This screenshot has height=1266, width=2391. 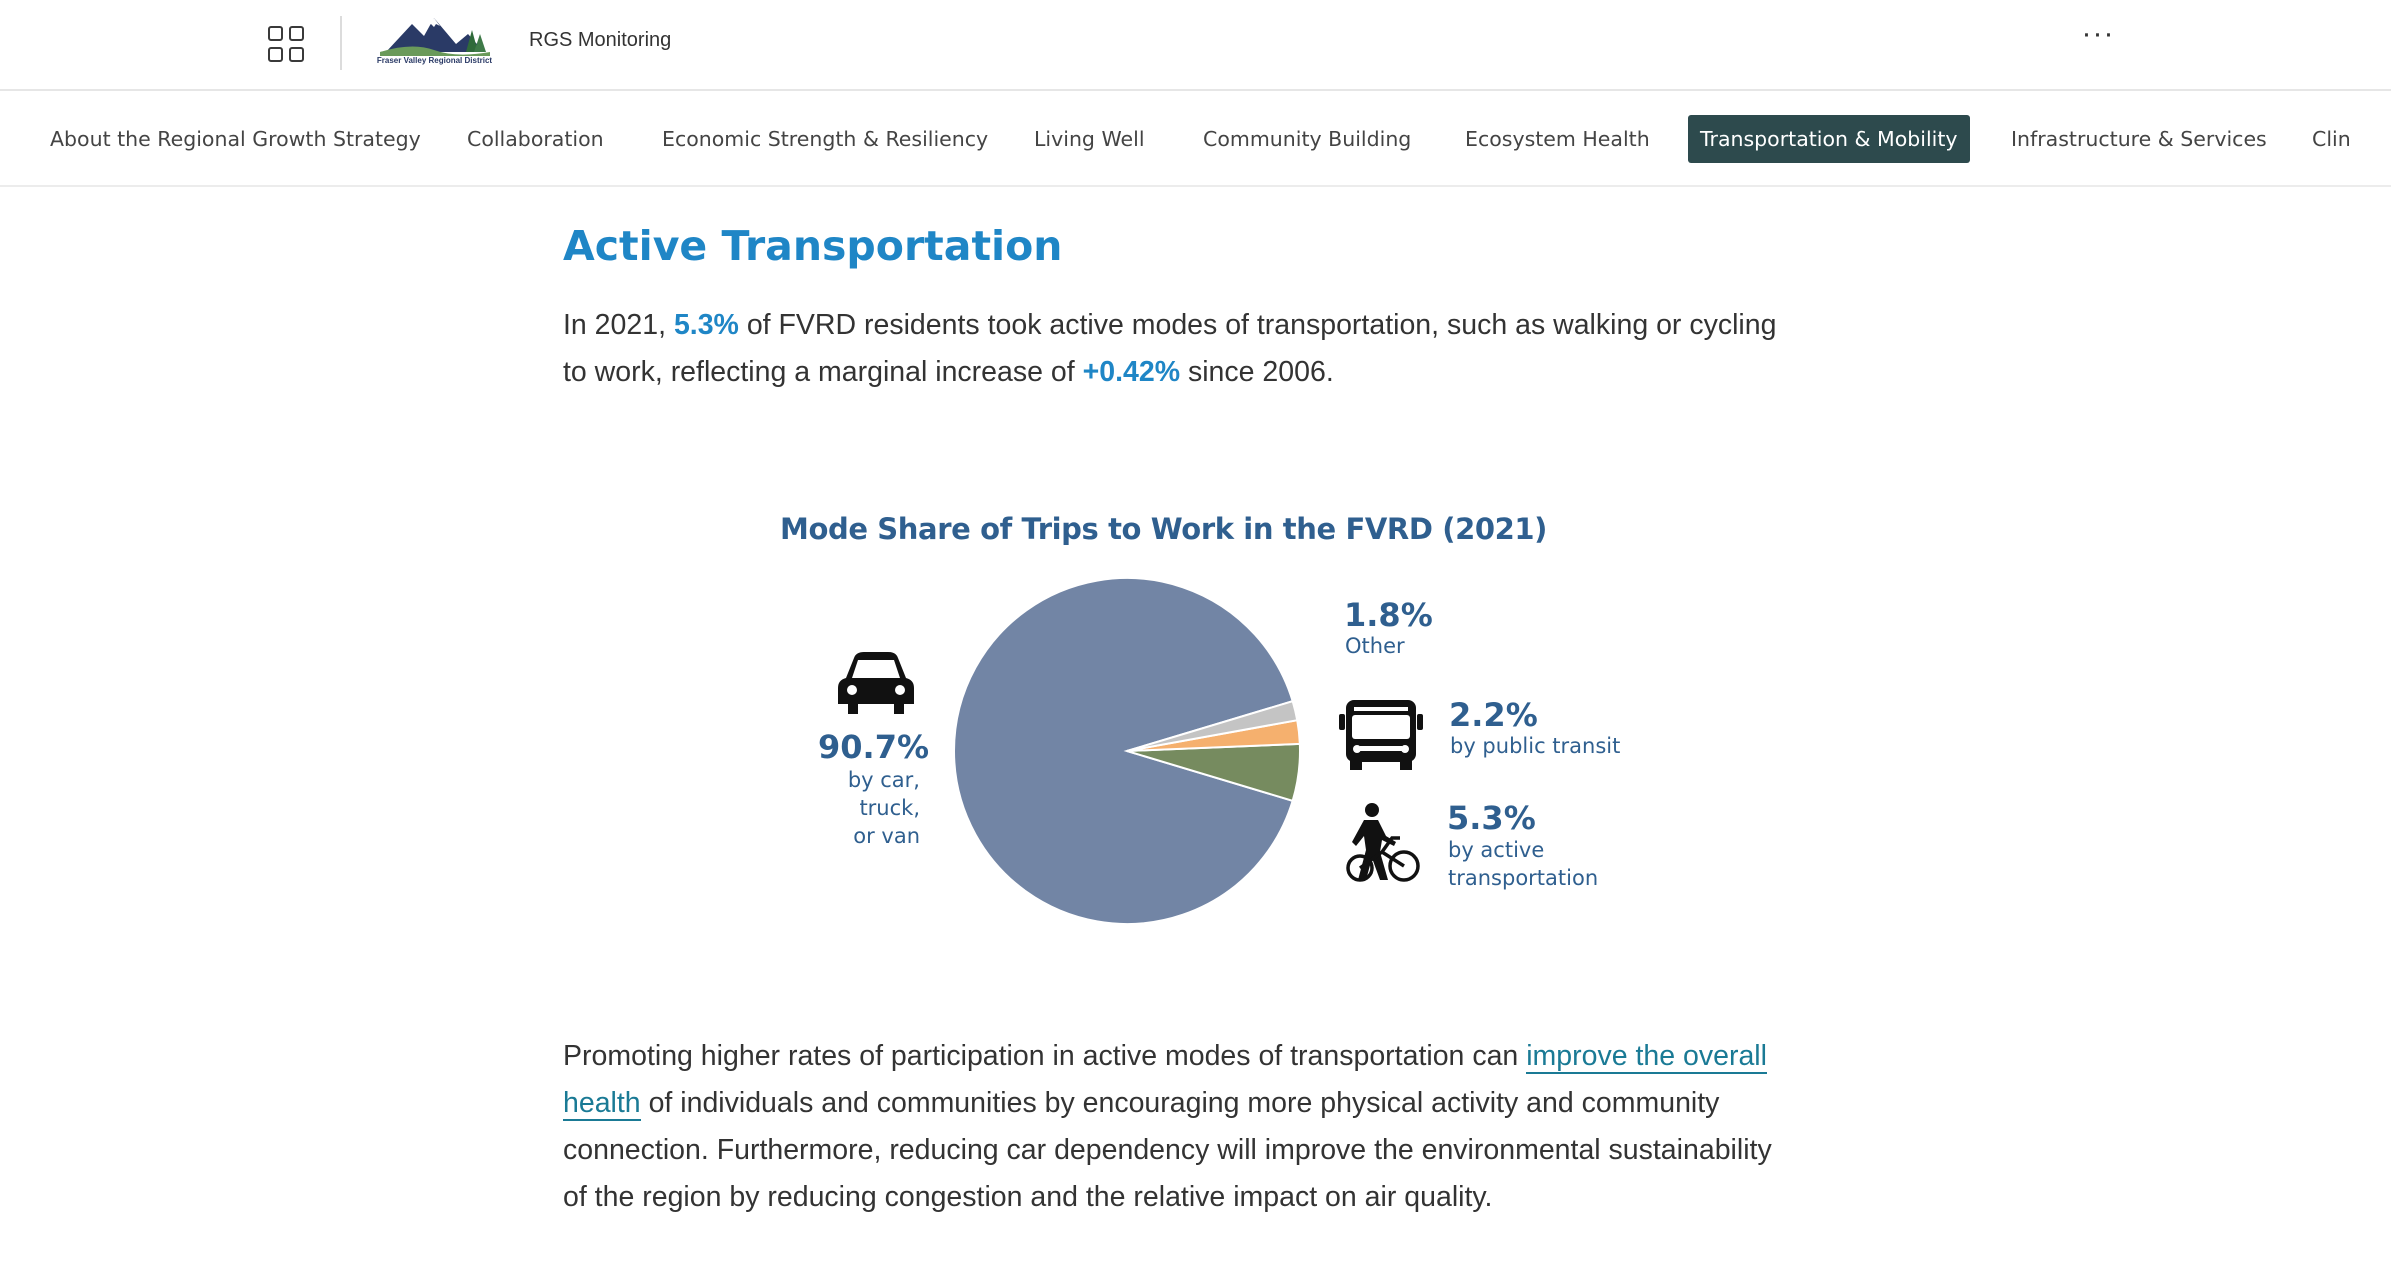 What do you see at coordinates (1491, 818) in the screenshot?
I see `active-percentage: 5.3%` at bounding box center [1491, 818].